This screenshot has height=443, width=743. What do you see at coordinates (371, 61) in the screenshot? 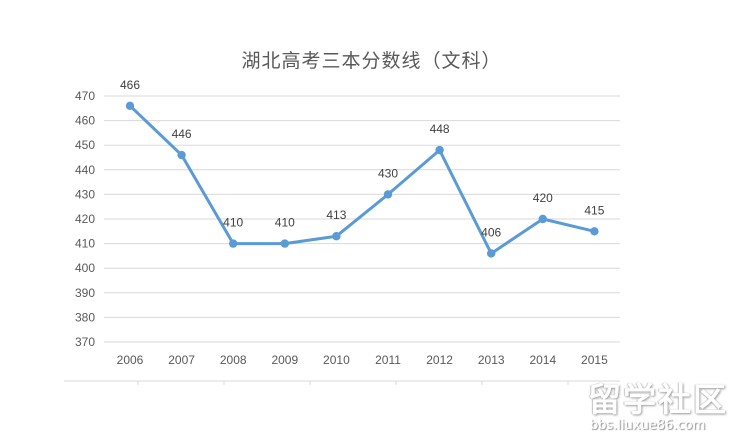
I see `chart-title: 湖北高考三本分数线（文科）` at bounding box center [371, 61].